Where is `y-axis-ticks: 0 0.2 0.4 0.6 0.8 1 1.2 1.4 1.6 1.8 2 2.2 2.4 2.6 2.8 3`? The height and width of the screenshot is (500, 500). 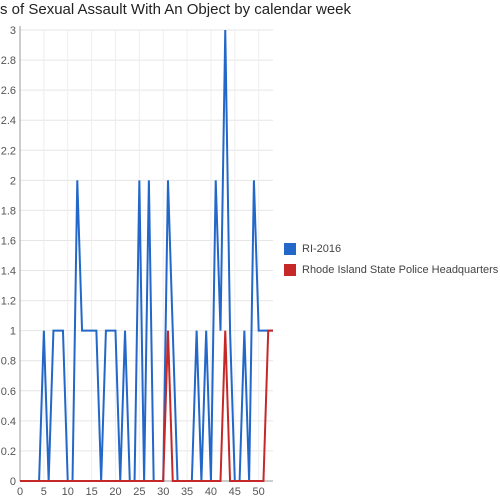 y-axis-ticks: 0 0.2 0.4 0.6 0.8 1 1.2 1.4 1.6 1.8 2 2.2 2.4 2.6 2.8 3 is located at coordinates (8, 256).